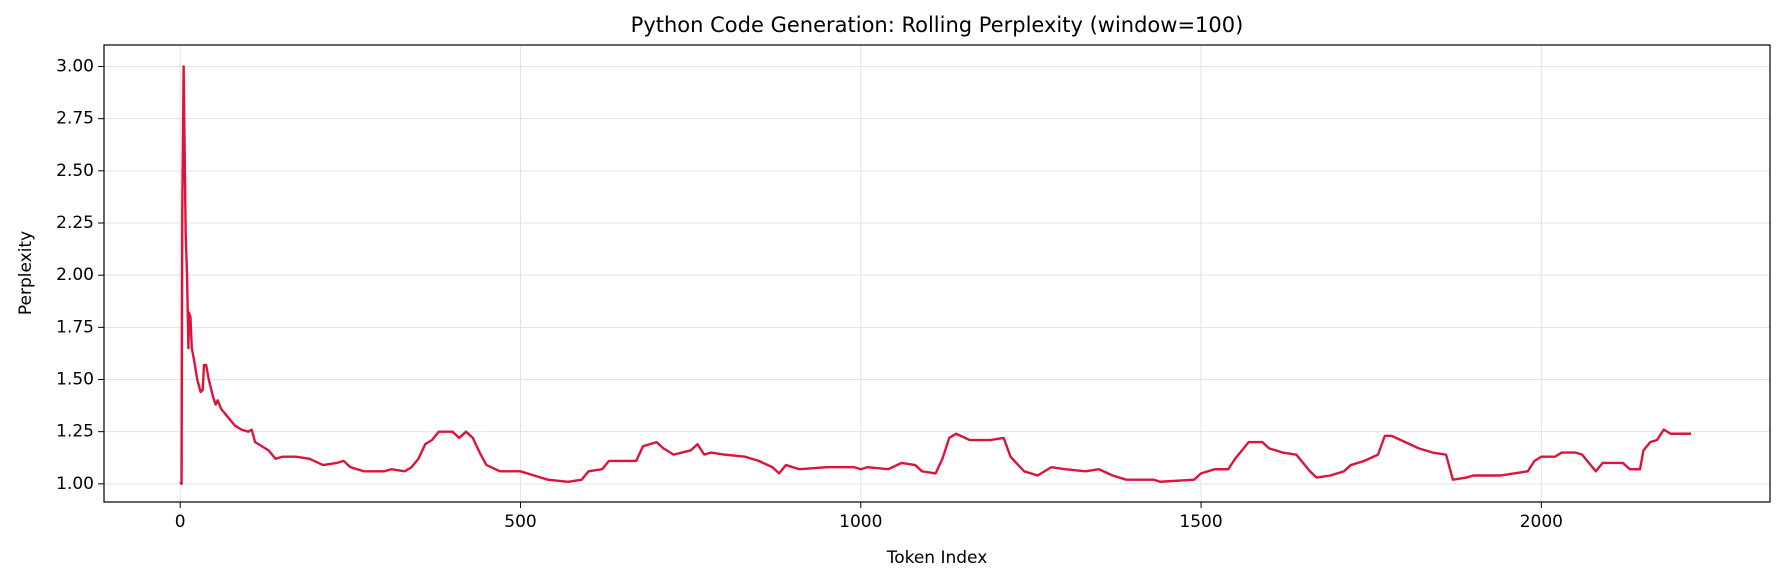 This screenshot has width=1785, height=584. What do you see at coordinates (1541, 522) in the screenshot?
I see `x-tick-label: 2000` at bounding box center [1541, 522].